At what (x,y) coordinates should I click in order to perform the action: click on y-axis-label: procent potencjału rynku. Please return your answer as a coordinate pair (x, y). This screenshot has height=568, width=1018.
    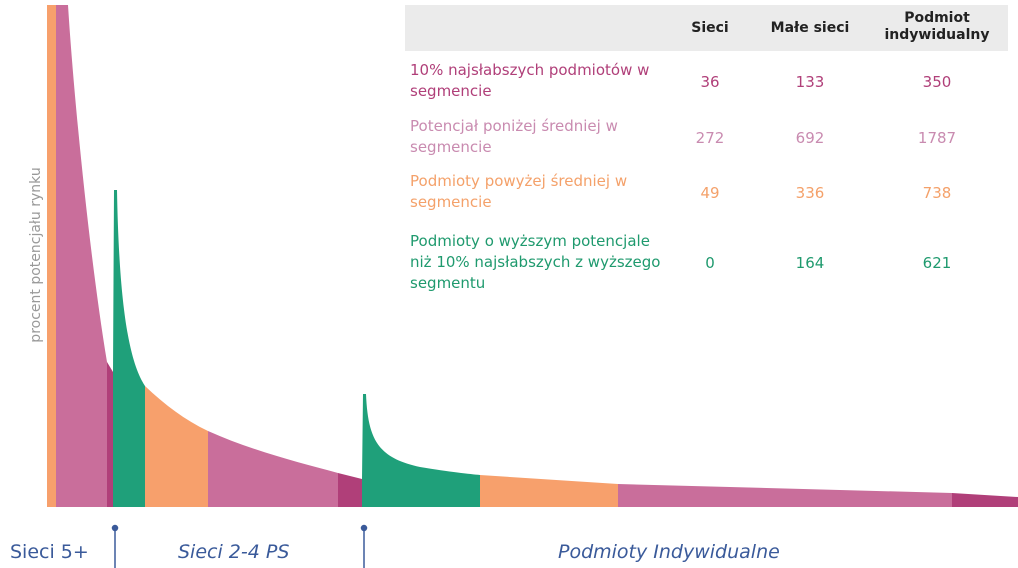
    Looking at the image, I should click on (36, 254).